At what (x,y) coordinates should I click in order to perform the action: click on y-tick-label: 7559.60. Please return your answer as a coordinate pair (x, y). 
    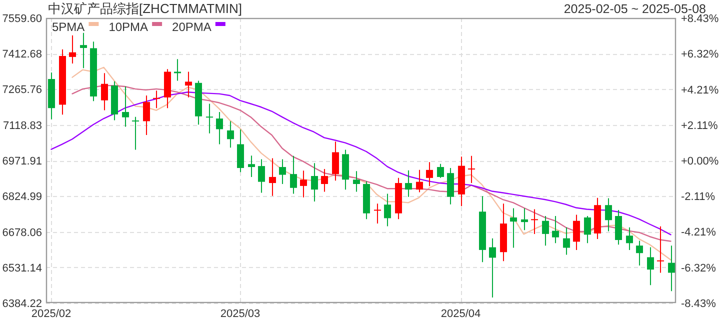
    Looking at the image, I should click on (22, 19).